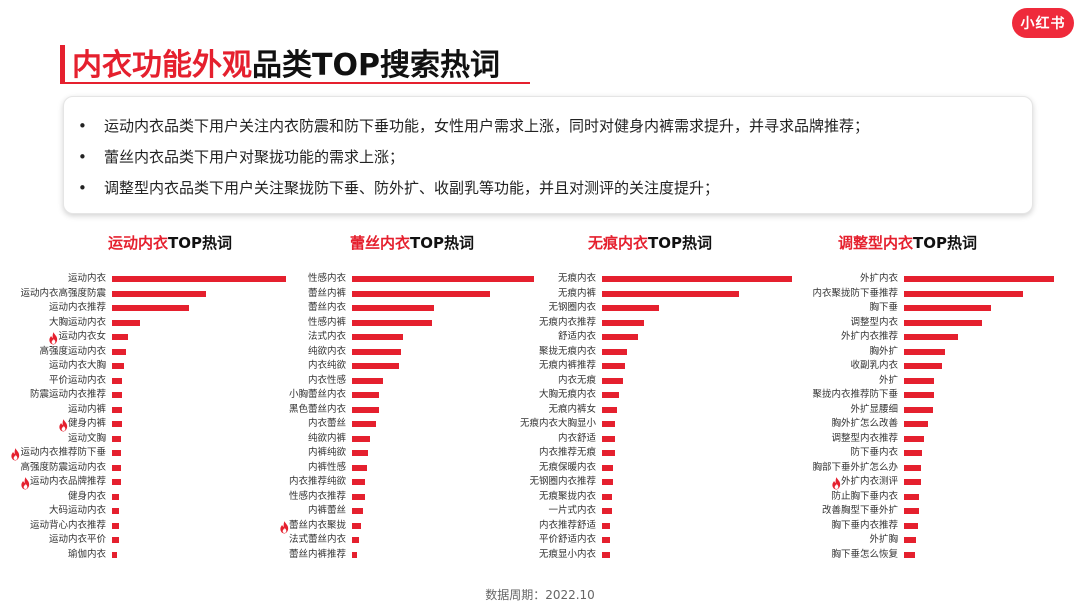  Describe the element at coordinates (86, 438) in the screenshot. I see `bar-label: 运动文胸` at that location.